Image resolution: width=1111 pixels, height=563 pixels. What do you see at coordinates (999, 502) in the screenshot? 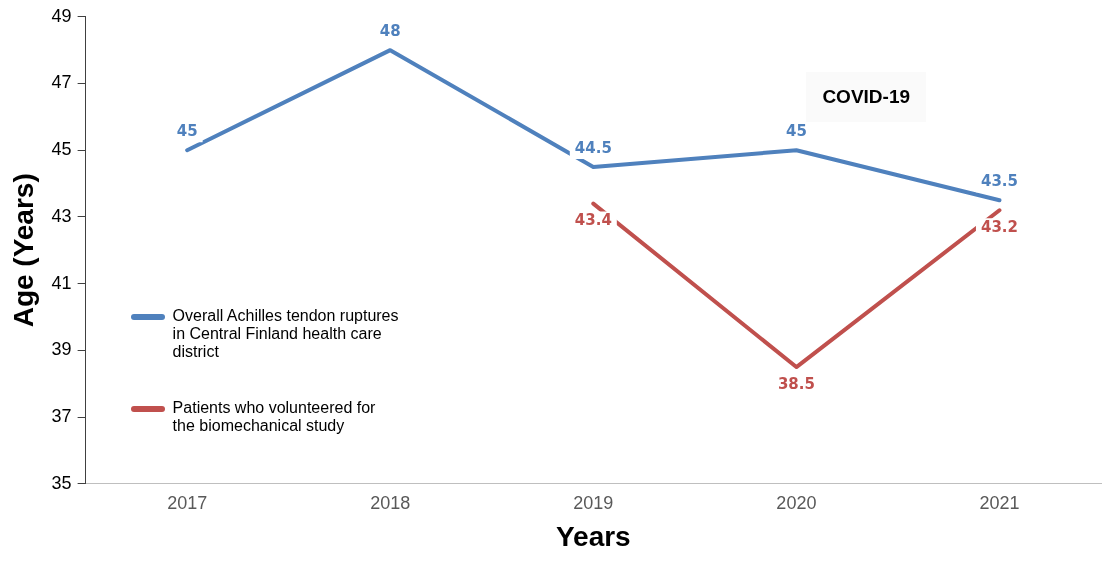
I see `x-tick-label: 2021` at bounding box center [999, 502].